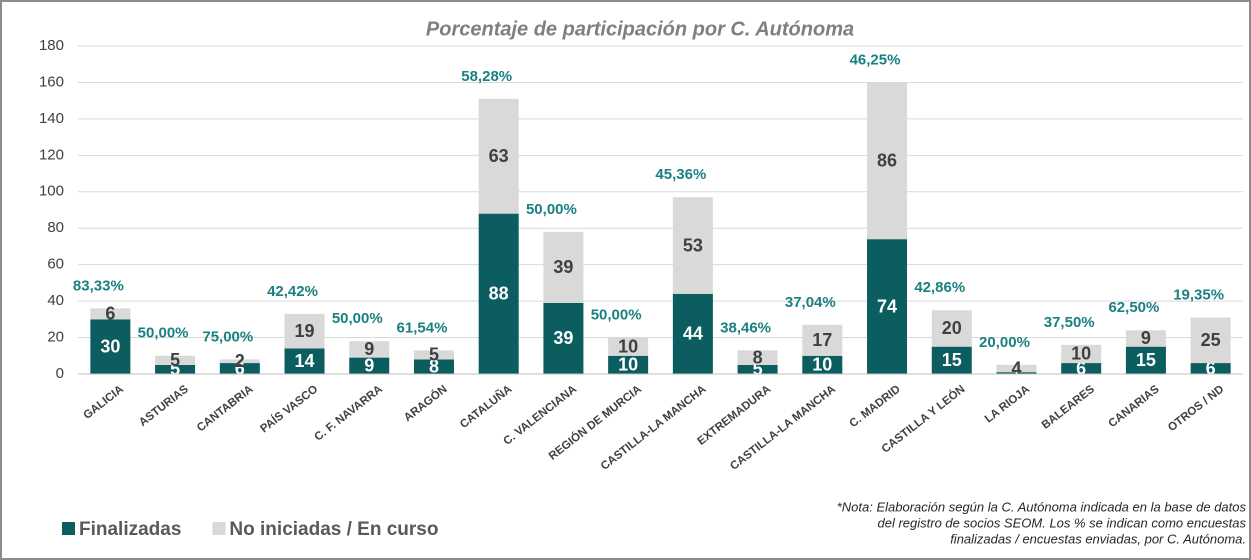 This screenshot has width=1251, height=560. What do you see at coordinates (51, 191) in the screenshot?
I see `y-tick-label: 100` at bounding box center [51, 191].